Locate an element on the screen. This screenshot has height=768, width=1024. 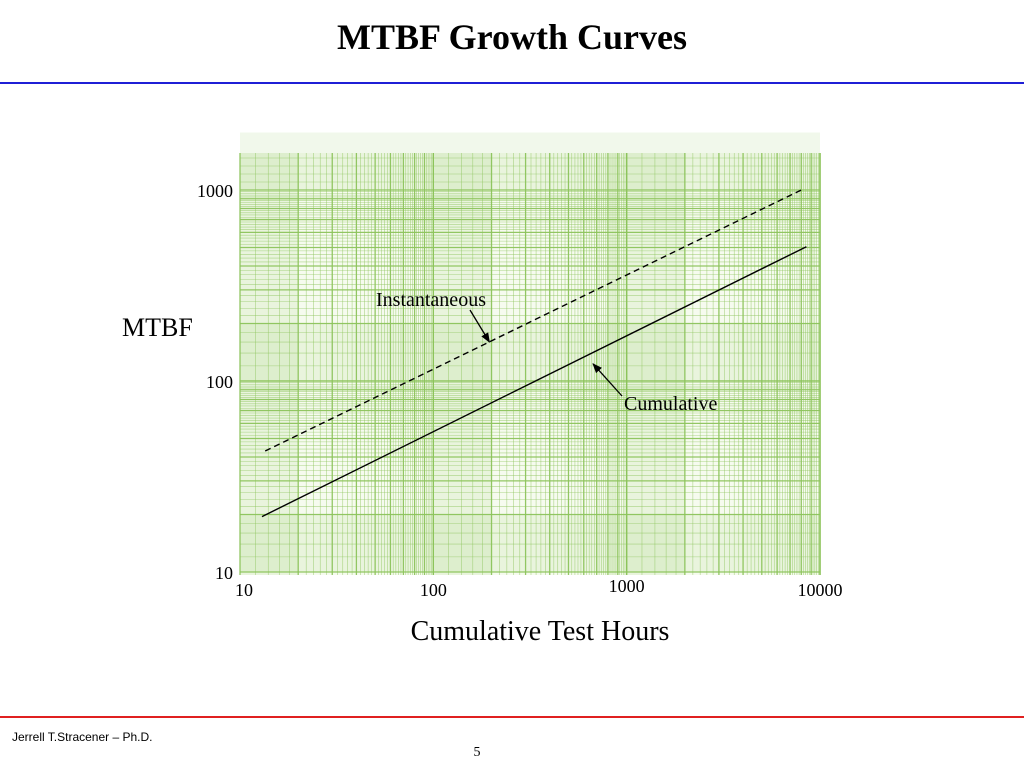
y-tick-label: 1000 is located at coordinates (215, 191).